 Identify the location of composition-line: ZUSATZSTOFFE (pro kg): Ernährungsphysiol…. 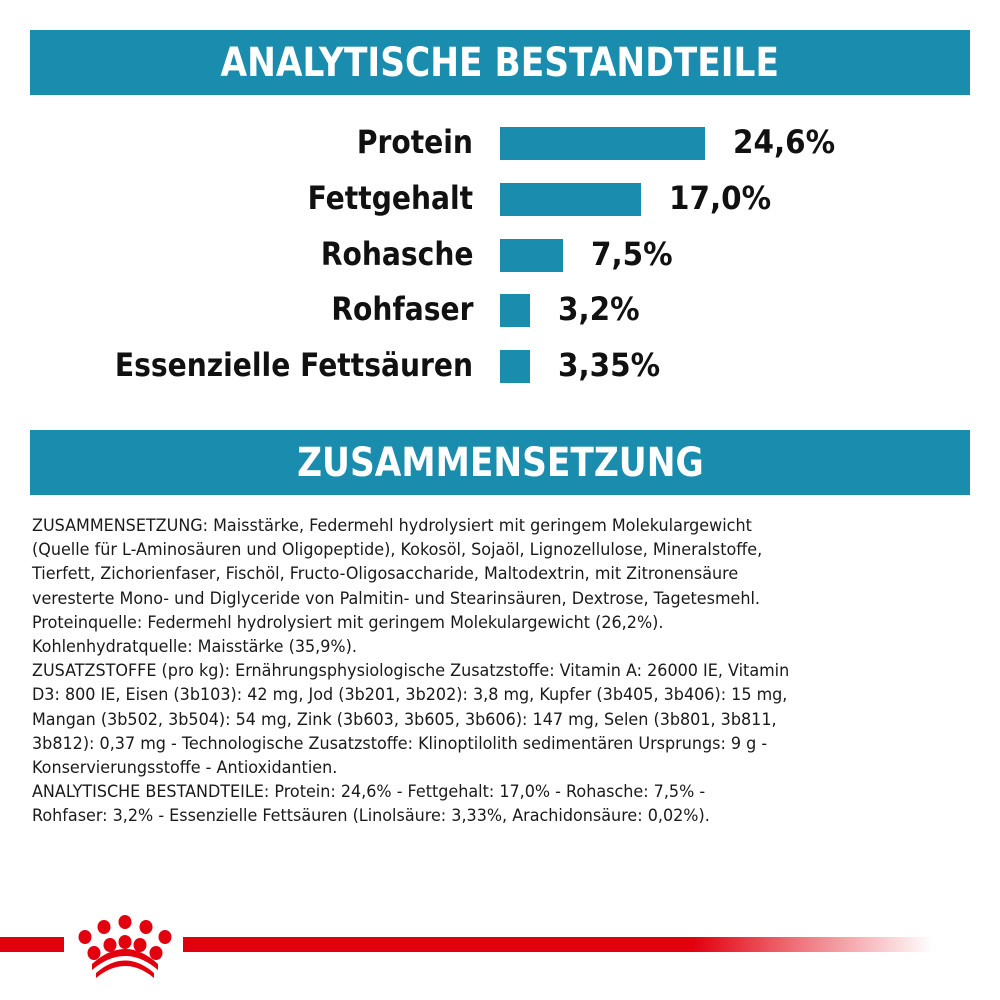
(411, 671).